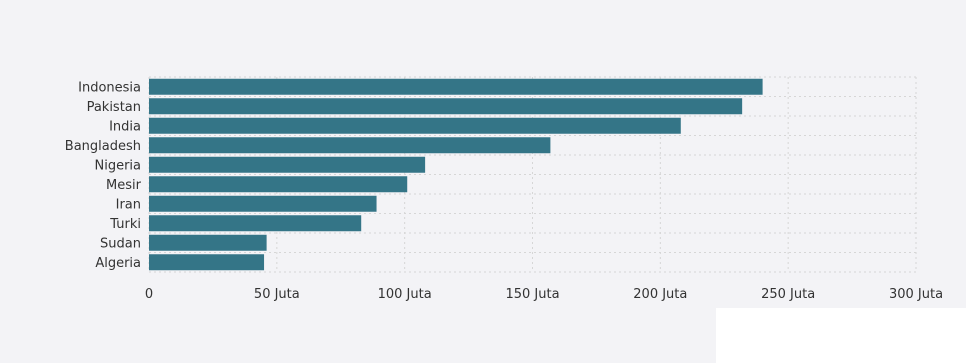  I want to click on category-label: Sudan, so click(120, 243).